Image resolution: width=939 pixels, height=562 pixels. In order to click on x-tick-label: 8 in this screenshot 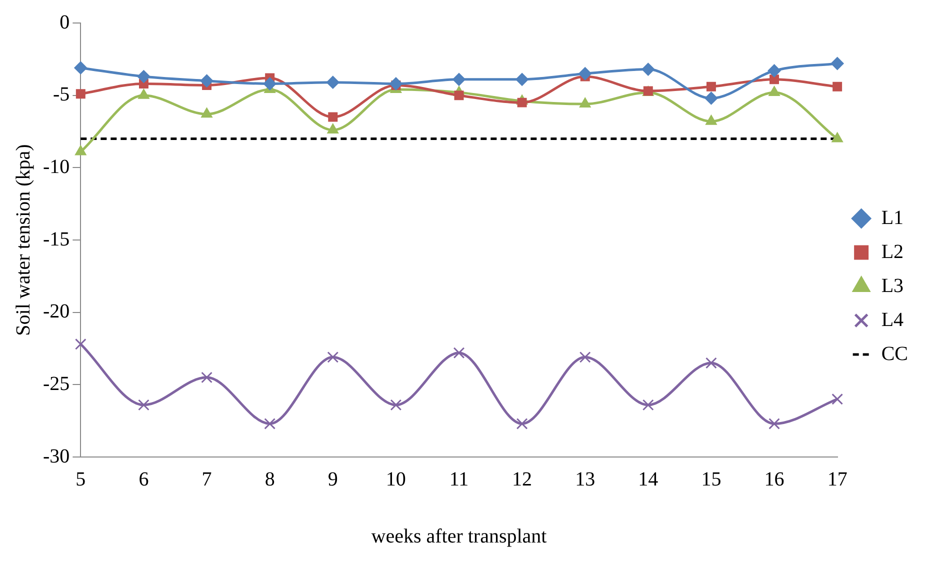, I will do `click(269, 479)`.